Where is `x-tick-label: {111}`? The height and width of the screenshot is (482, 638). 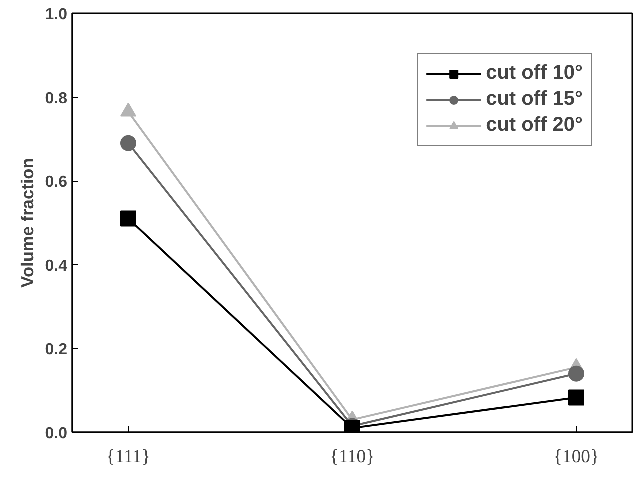
x-tick-label: {111} is located at coordinates (128, 457).